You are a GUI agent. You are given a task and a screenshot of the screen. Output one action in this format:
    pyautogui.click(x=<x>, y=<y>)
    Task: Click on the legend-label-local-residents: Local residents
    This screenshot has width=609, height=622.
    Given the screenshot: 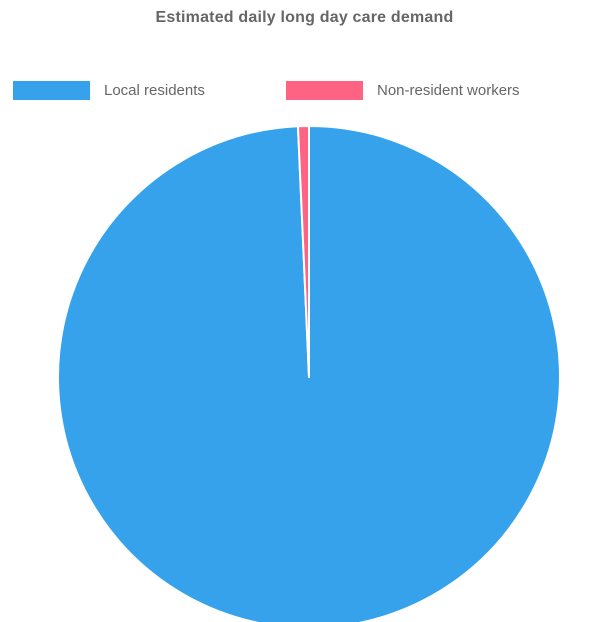 What is the action you would take?
    pyautogui.click(x=154, y=90)
    